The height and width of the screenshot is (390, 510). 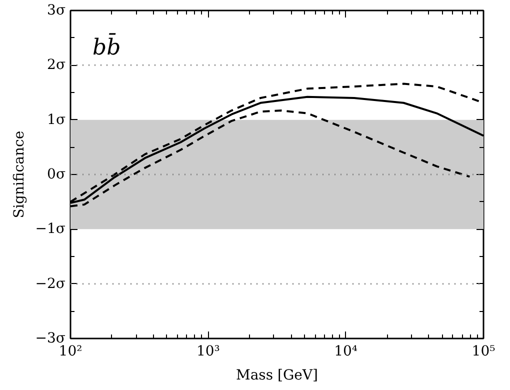 What do you see at coordinates (56, 65) in the screenshot?
I see `y-tick-label: 2σ` at bounding box center [56, 65].